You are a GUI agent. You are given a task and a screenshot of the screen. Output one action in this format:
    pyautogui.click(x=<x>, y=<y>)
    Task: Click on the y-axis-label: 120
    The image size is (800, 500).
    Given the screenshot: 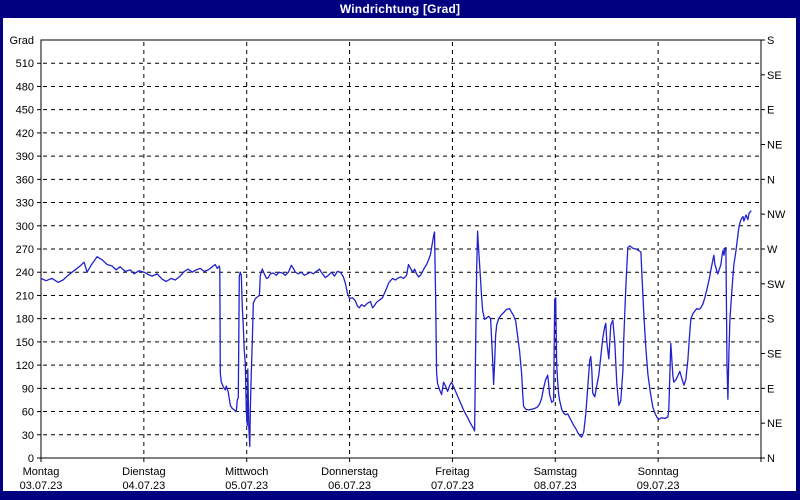 What is the action you would take?
    pyautogui.click(x=25, y=366)
    